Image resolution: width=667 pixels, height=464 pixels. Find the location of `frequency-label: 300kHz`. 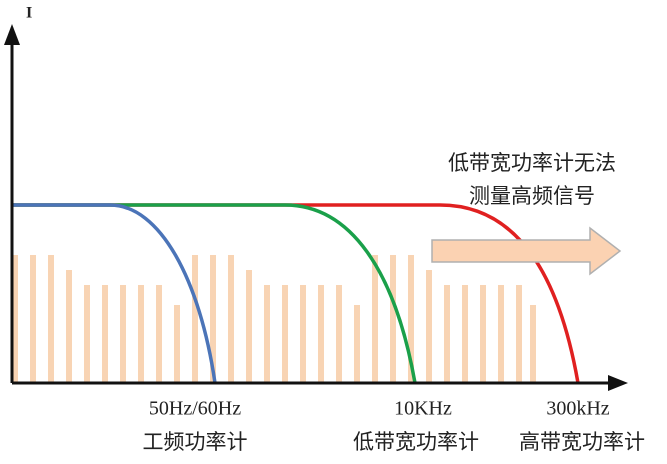

frequency-label: 300kHz is located at coordinates (577, 409).